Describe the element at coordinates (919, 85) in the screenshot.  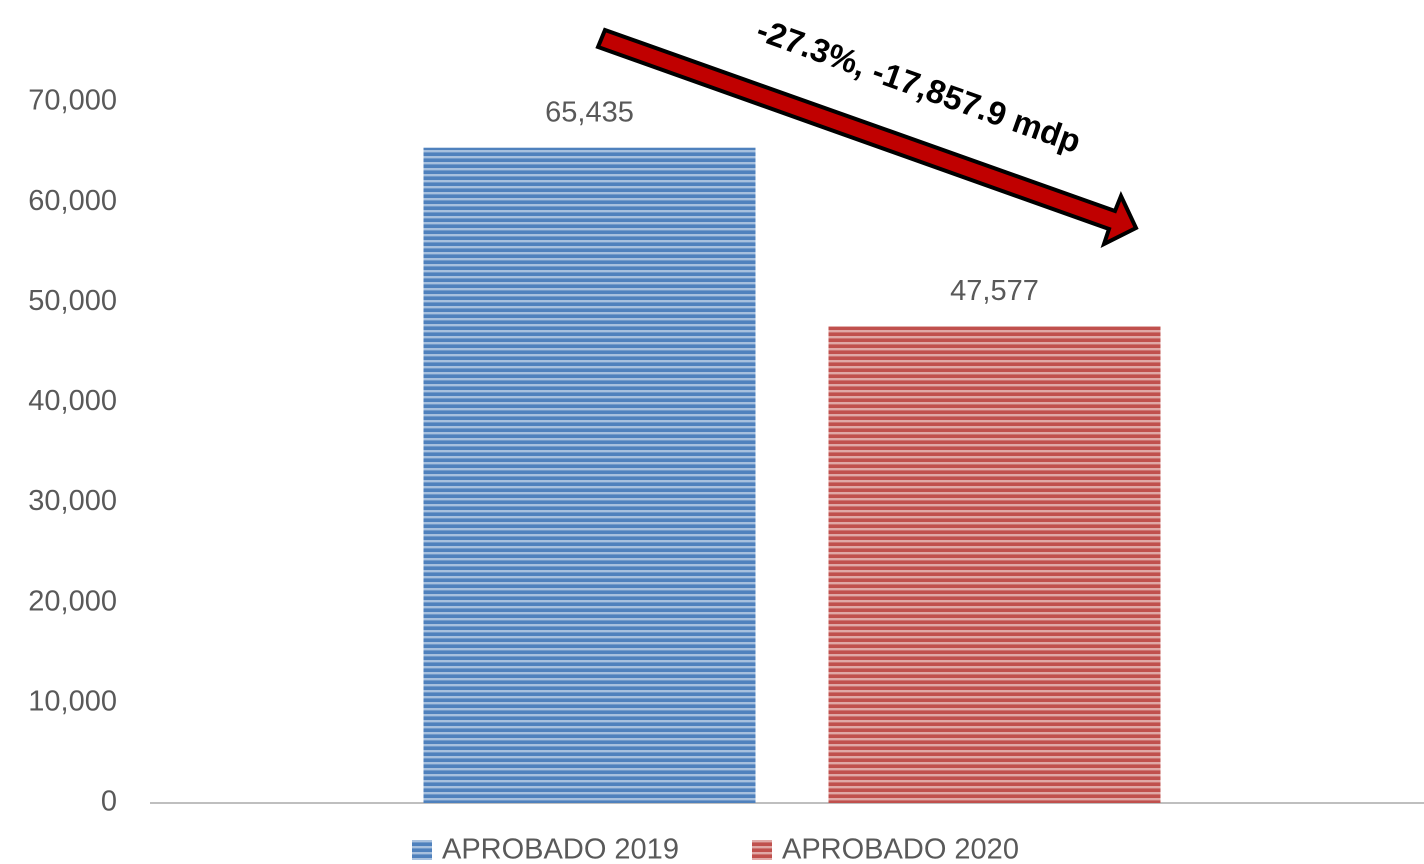
I see `annotation: -27.3%, -17,857.9 mdp` at that location.